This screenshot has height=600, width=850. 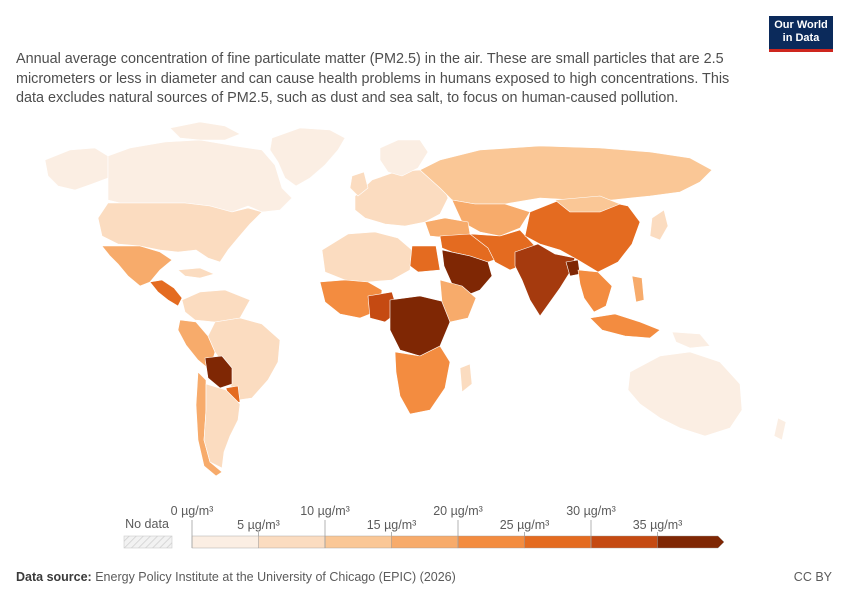 I want to click on region-central-africa, so click(x=420, y=326).